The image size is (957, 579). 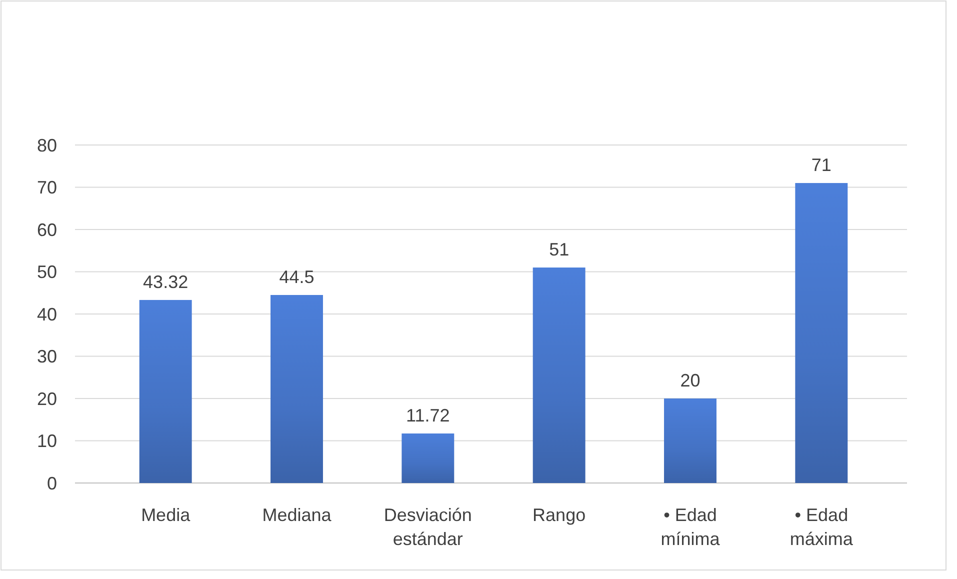 I want to click on x-tick-label: Rango, so click(x=559, y=515).